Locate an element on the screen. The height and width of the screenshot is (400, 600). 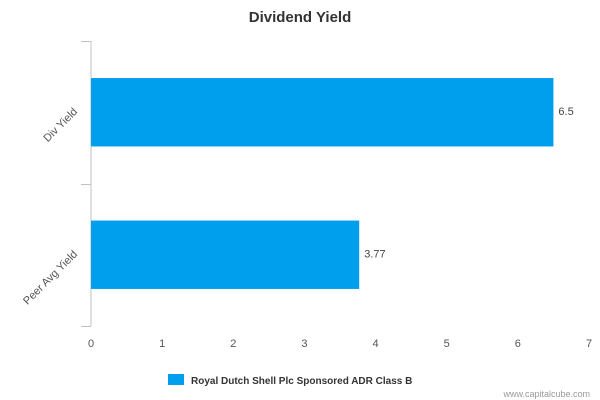
x-tick-label: 4 is located at coordinates (376, 344).